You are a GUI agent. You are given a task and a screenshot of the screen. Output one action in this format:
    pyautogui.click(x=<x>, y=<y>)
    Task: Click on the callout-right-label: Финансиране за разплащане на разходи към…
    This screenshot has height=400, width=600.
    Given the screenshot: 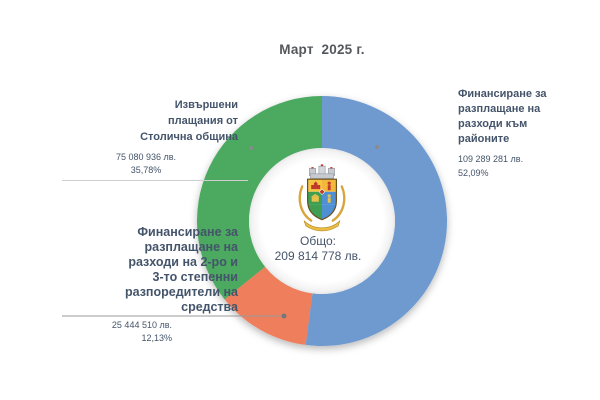 What is the action you would take?
    pyautogui.click(x=502, y=116)
    